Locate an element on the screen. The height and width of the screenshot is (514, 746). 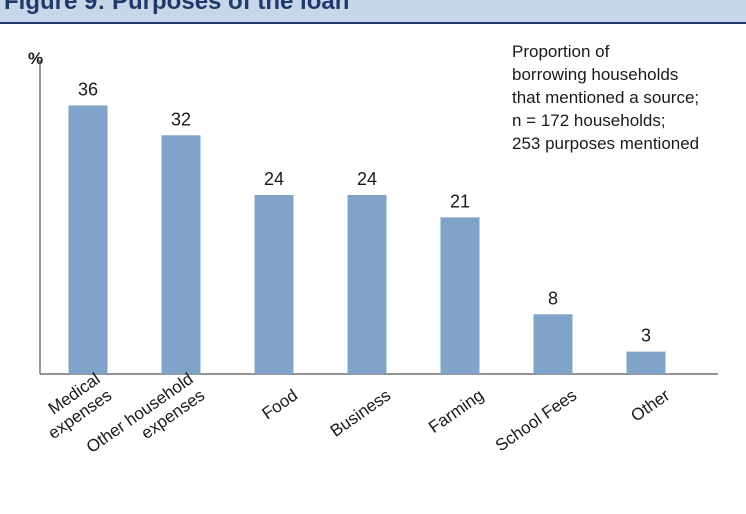
data-label: 21 is located at coordinates (460, 201).